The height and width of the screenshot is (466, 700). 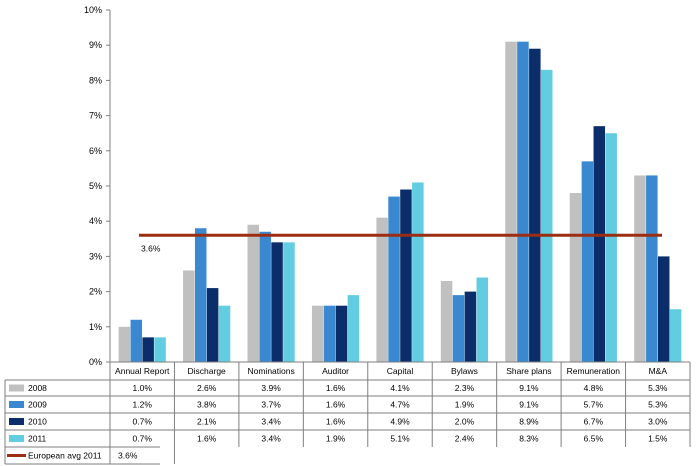 I want to click on data-label: 3.8%, so click(x=207, y=405).